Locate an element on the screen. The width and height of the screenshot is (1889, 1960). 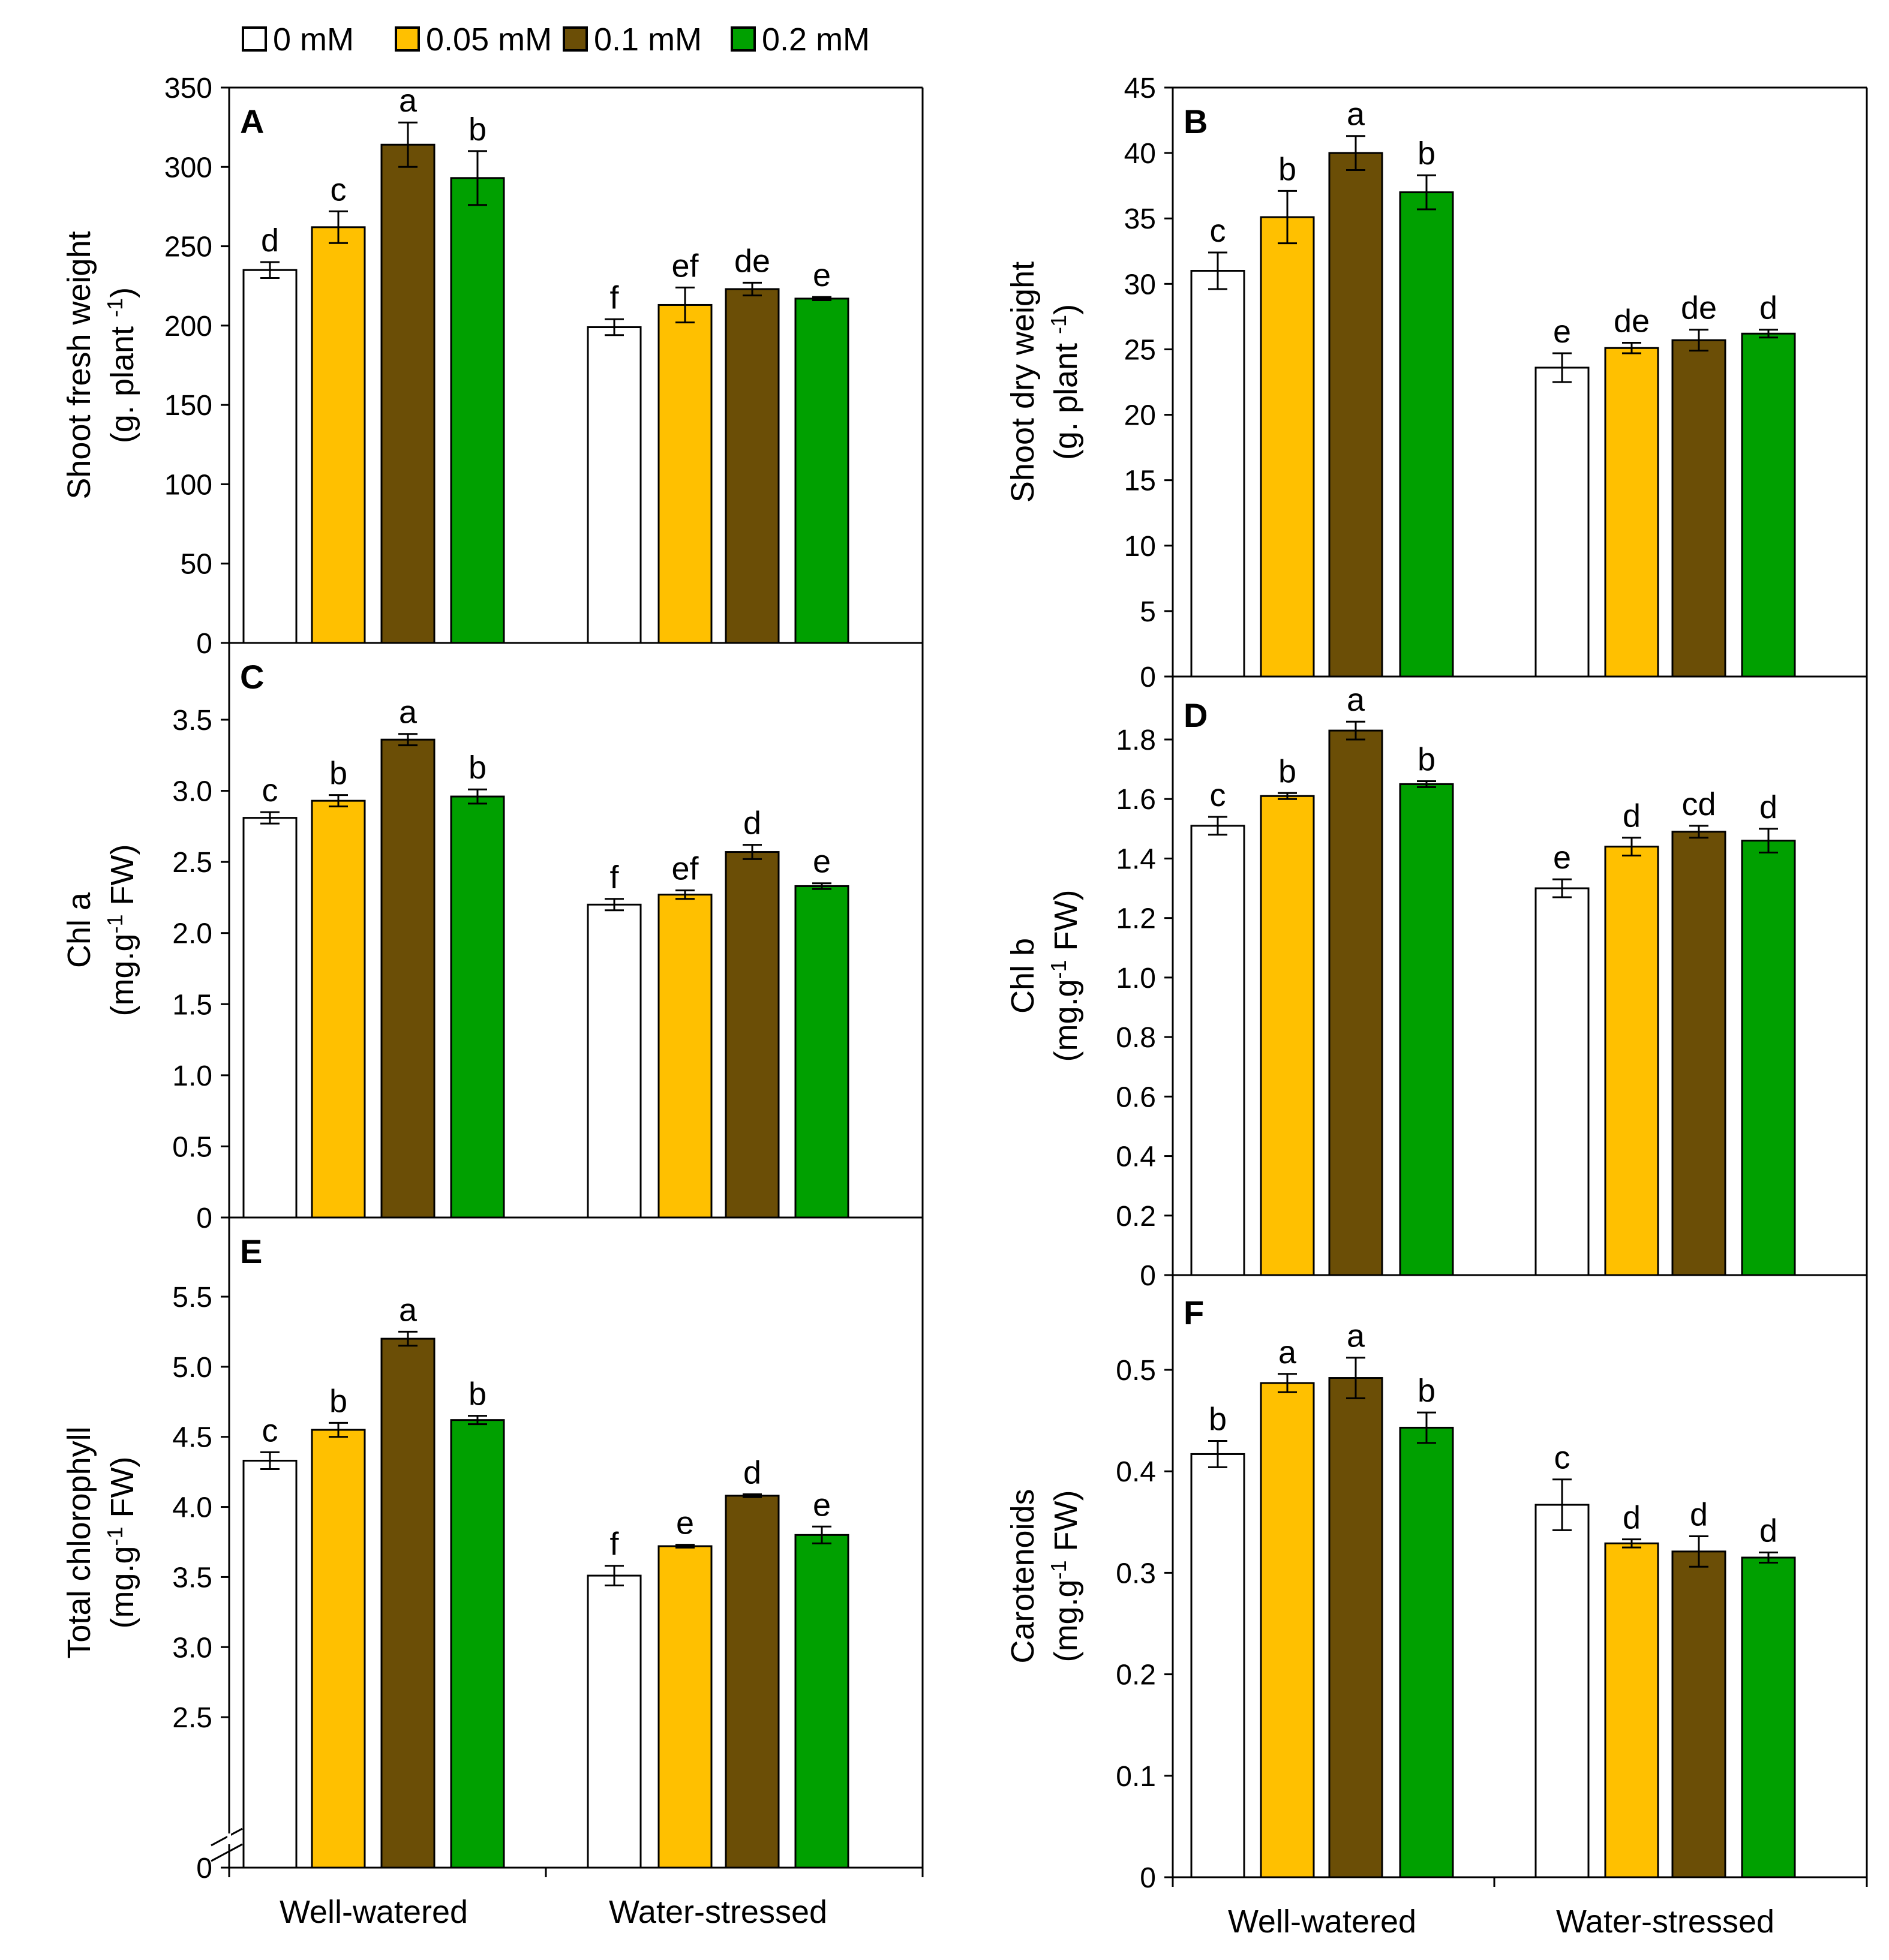
y-axis-title-D: Chl b is located at coordinates (1023, 976).